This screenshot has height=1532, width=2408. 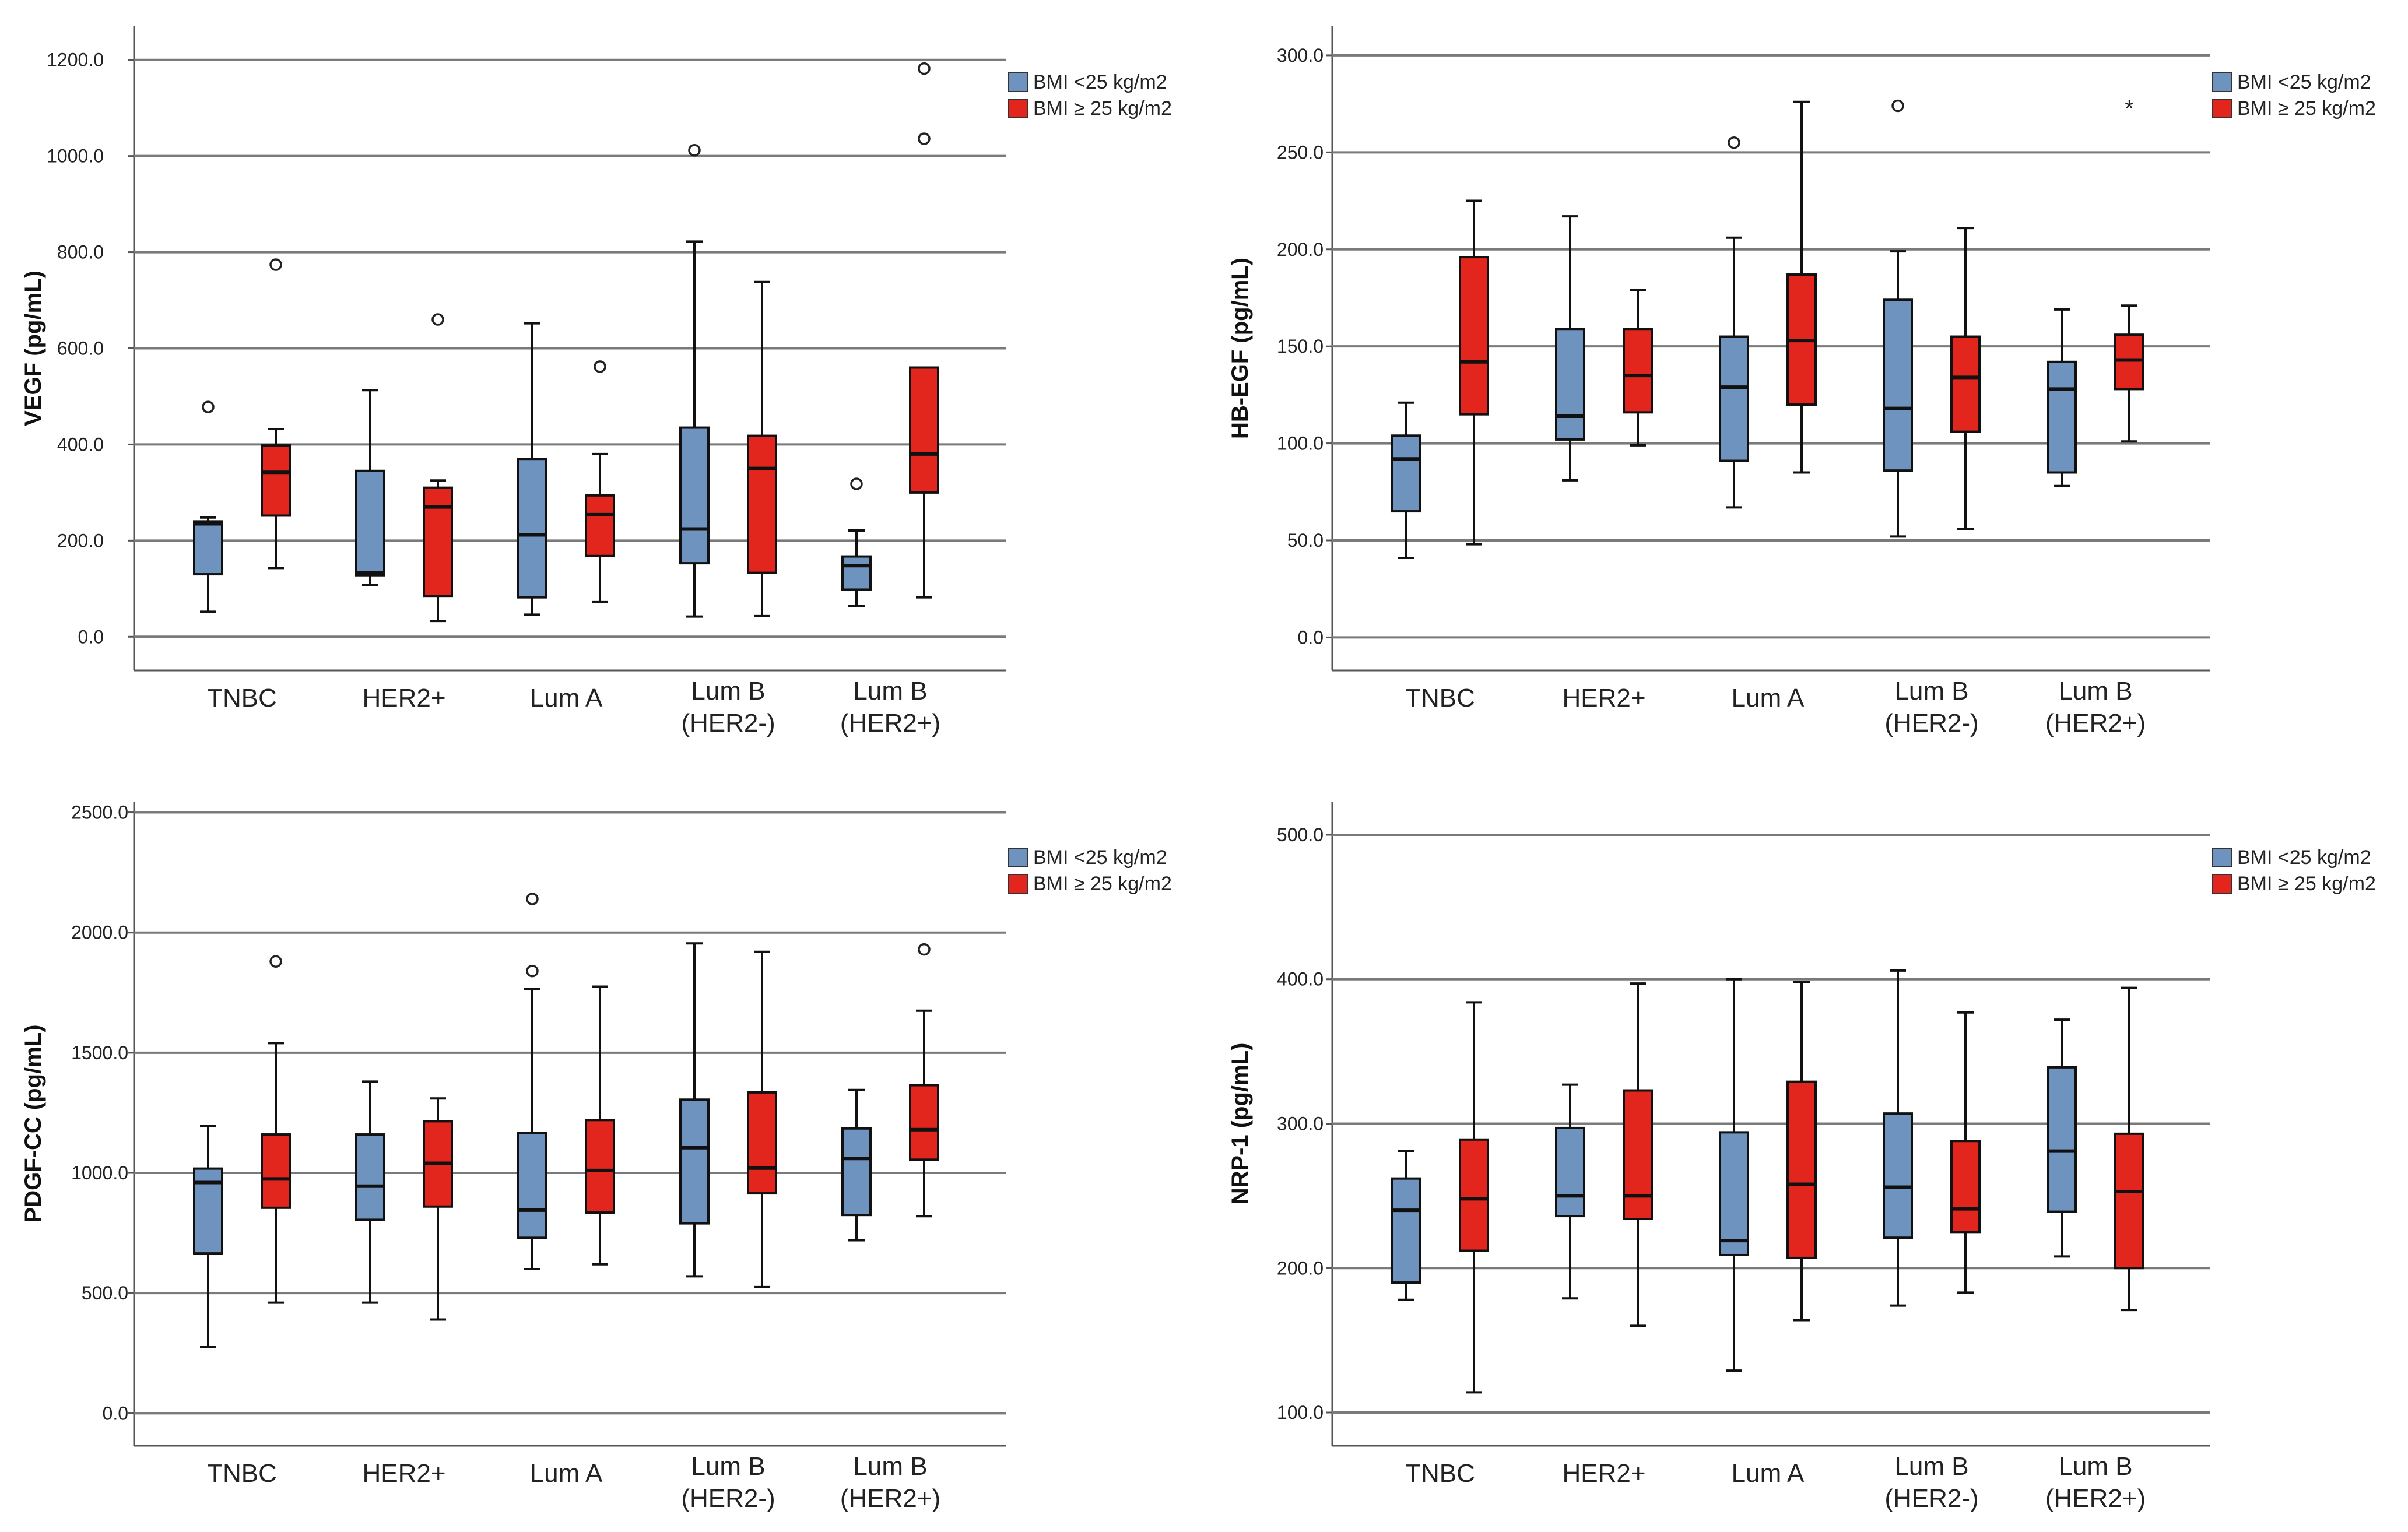 I want to click on y-tick-label: 300.0, so click(x=1300, y=1123).